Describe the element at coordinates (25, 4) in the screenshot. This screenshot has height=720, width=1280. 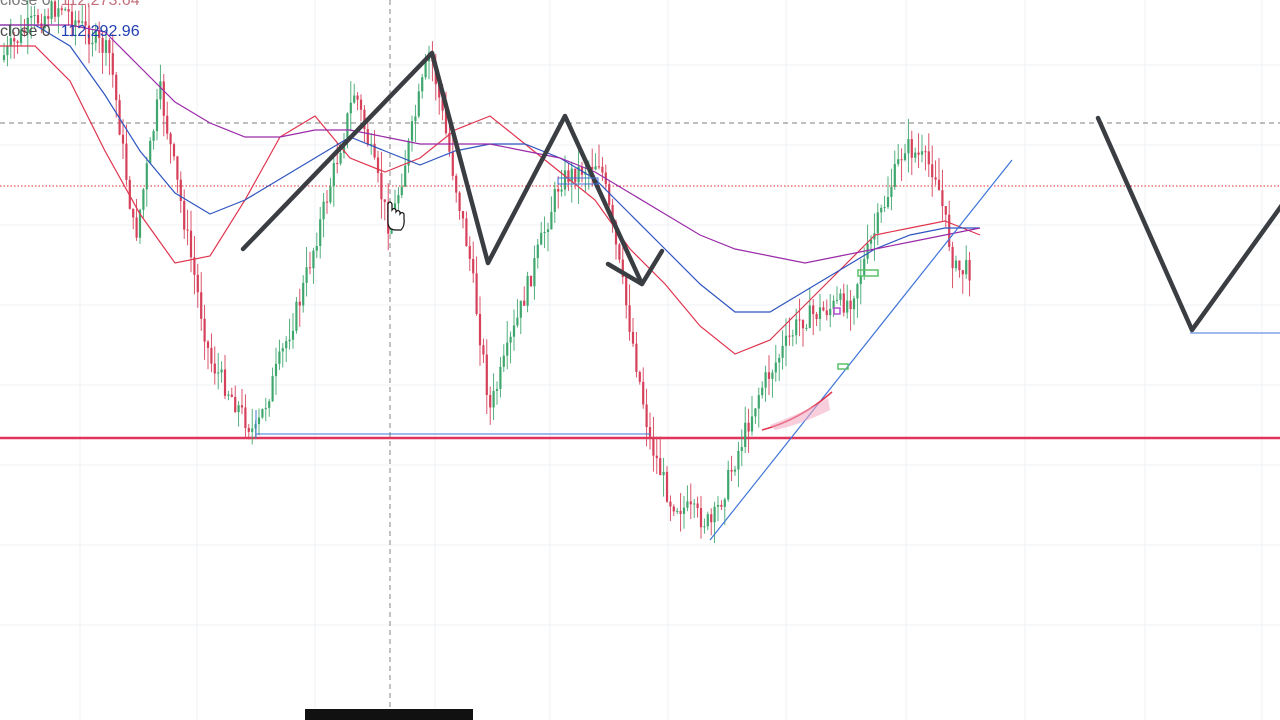
I see `legend-label: close 0` at that location.